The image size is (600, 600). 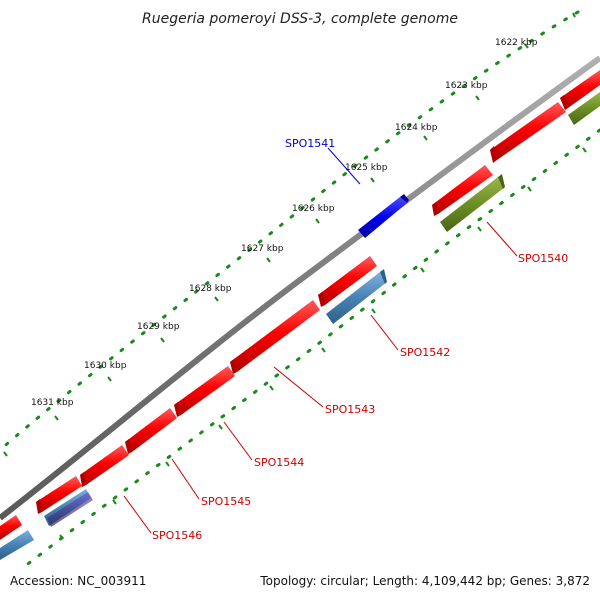 I want to click on gene-label-spo1541: SPO1541, so click(x=310, y=143).